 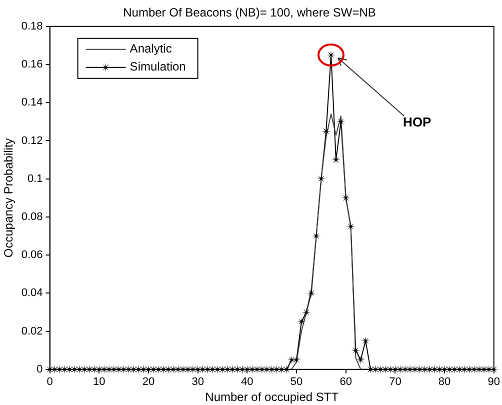 I want to click on x-tick-label: 10, so click(x=99, y=382).